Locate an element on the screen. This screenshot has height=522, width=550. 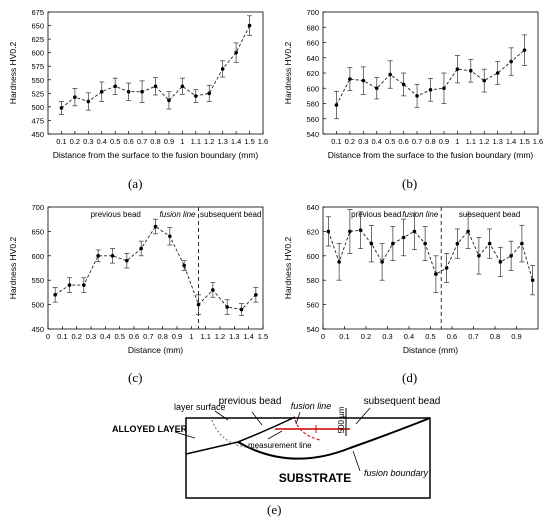
x-tick-label: 1 is located at coordinates (182, 141).